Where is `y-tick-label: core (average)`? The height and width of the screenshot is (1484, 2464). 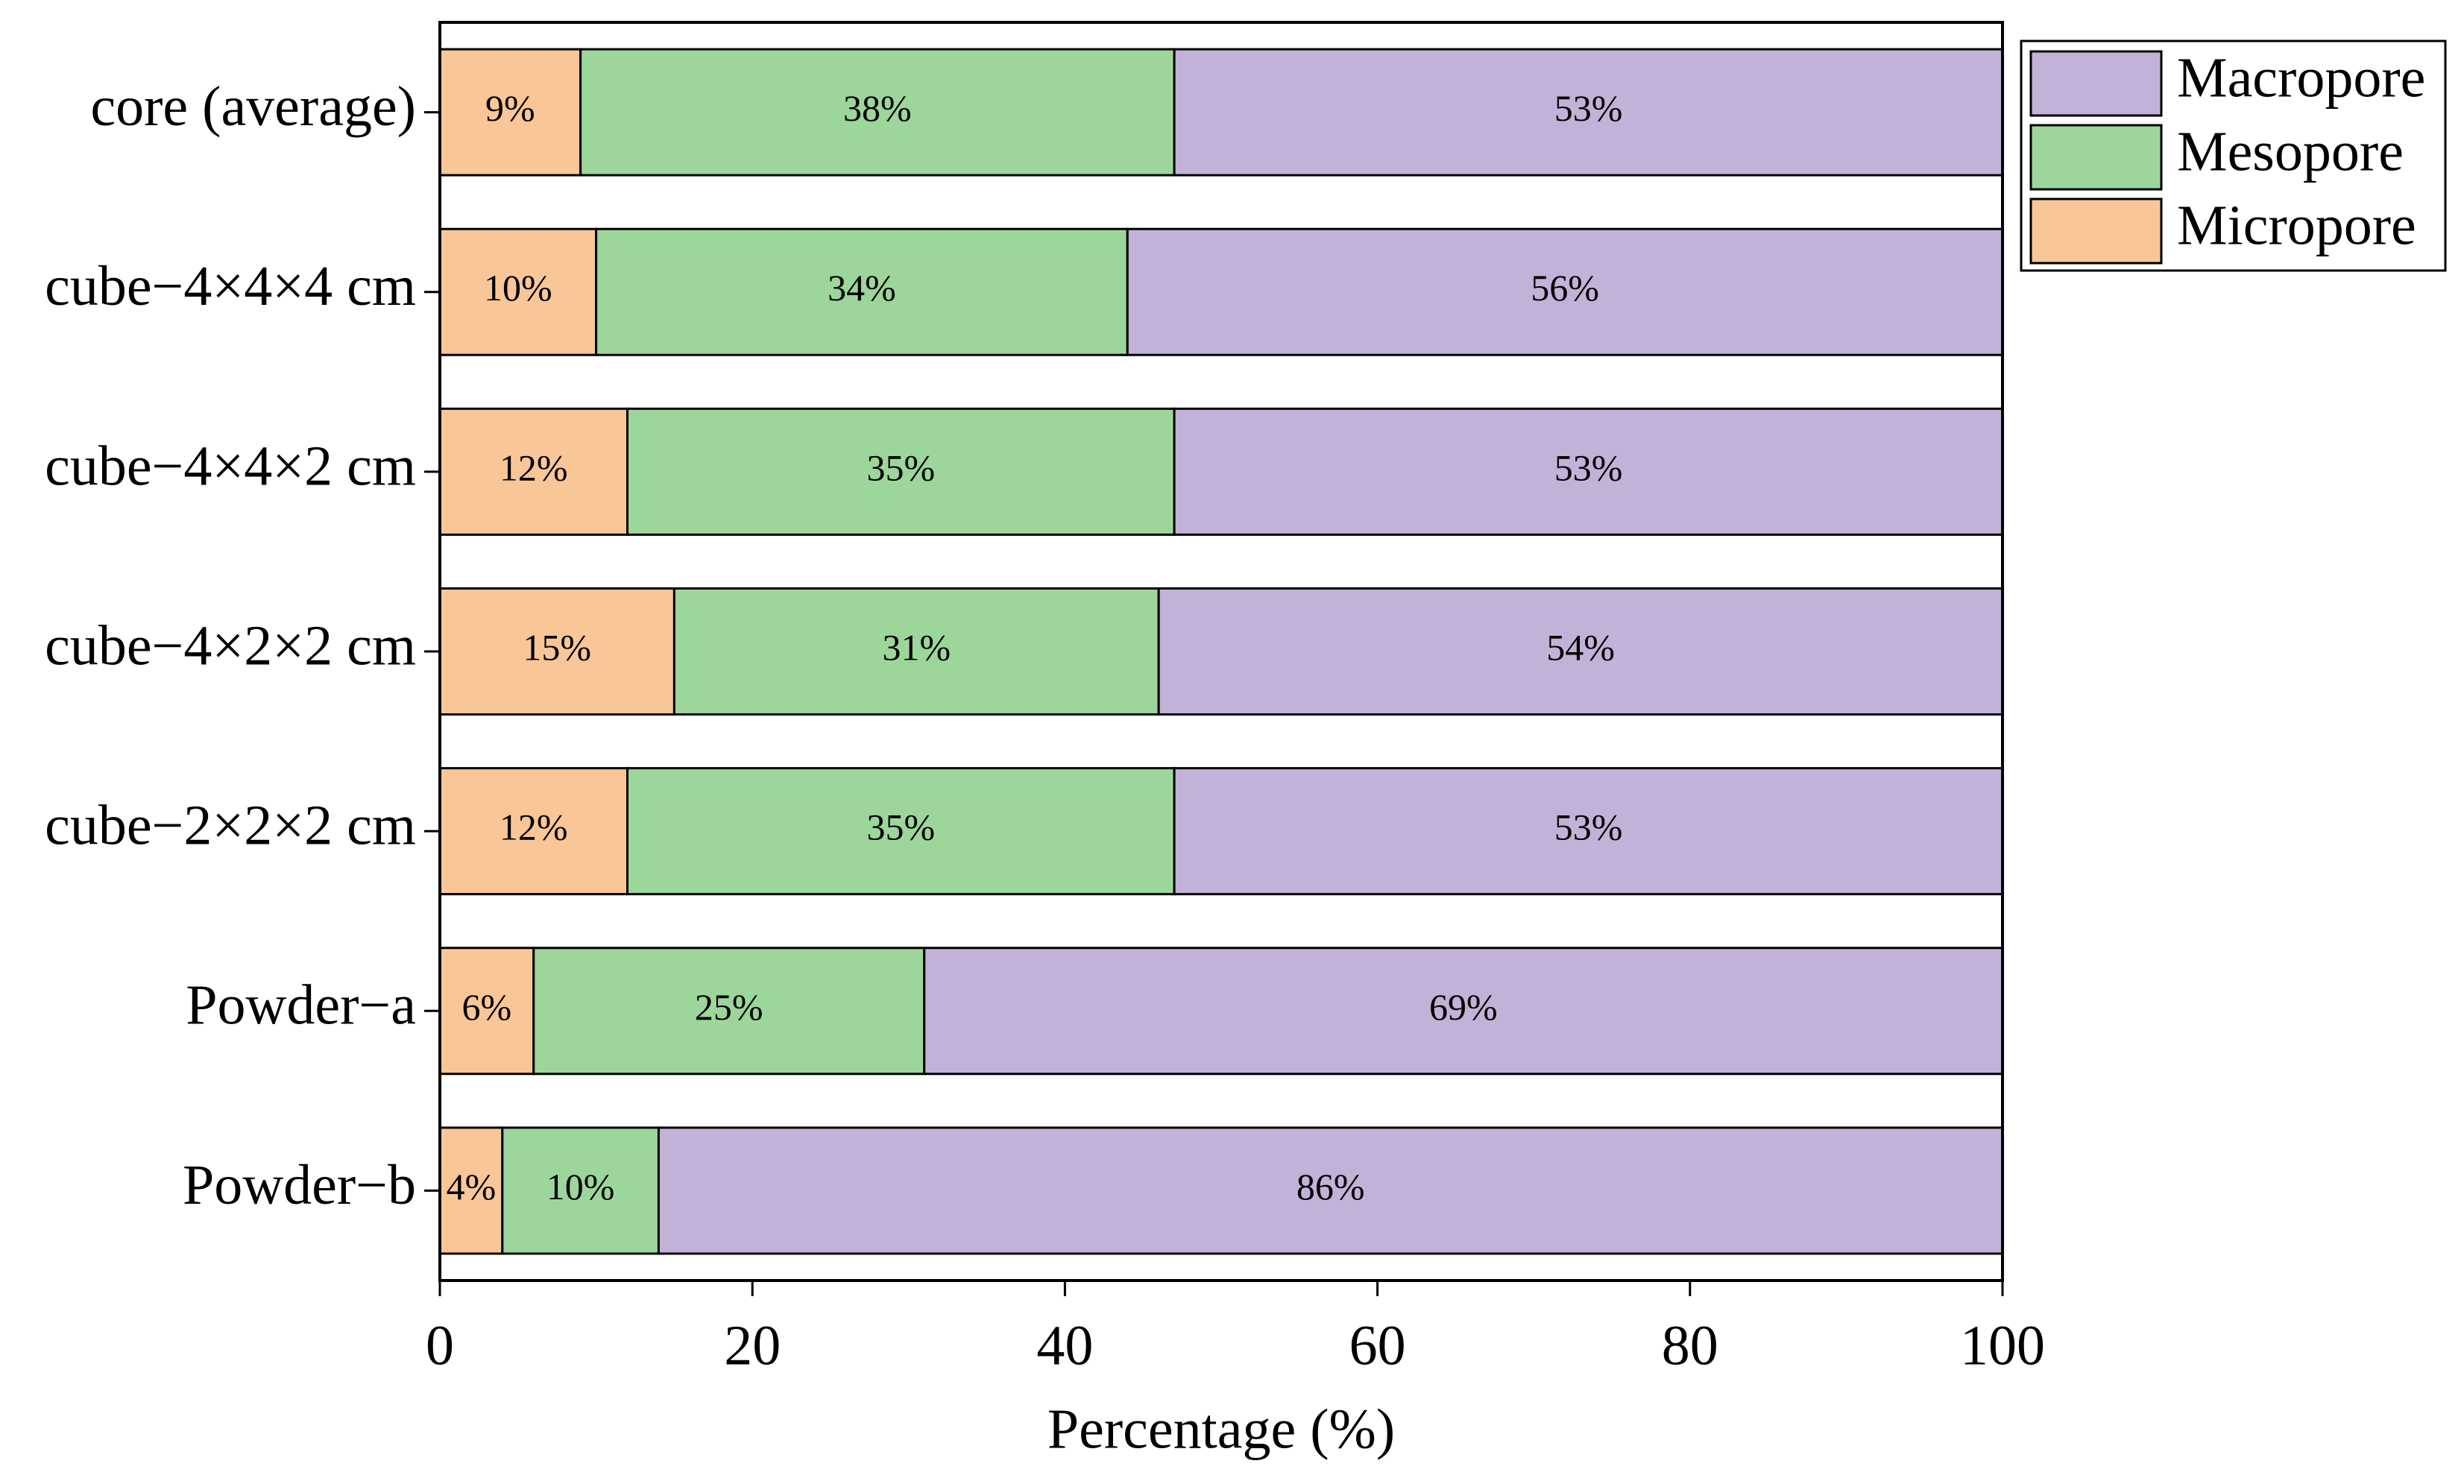 y-tick-label: core (average) is located at coordinates (253, 106).